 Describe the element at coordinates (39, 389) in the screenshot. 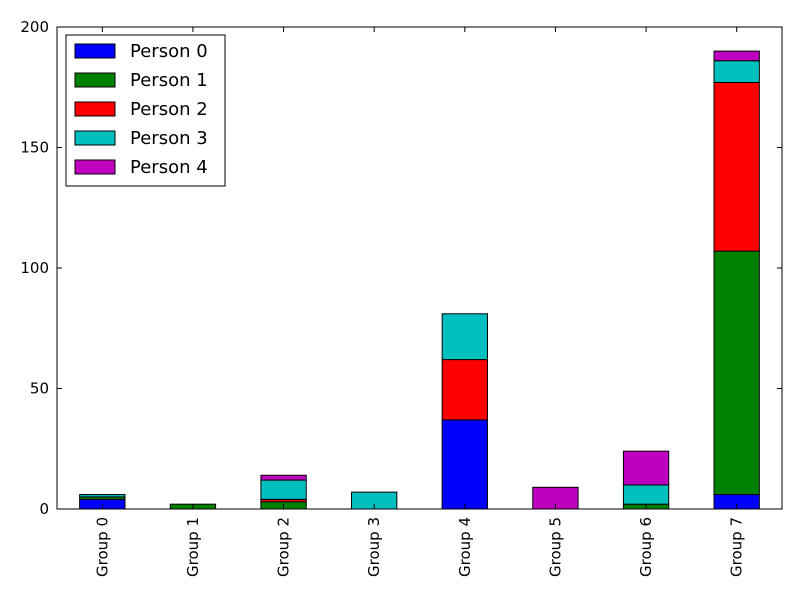

I see `y-tick-label: 50` at that location.